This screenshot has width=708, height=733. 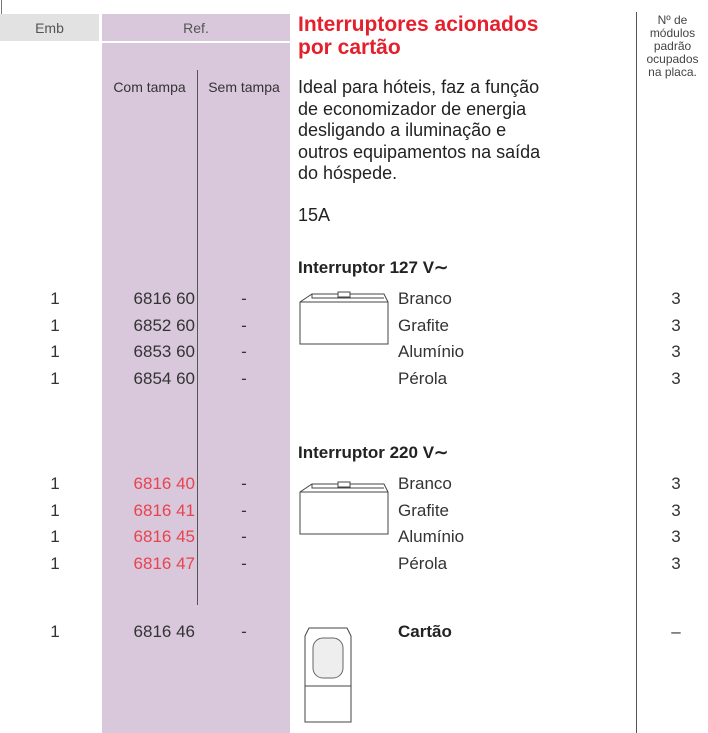 I want to click on note-line: módulos, so click(x=672, y=33).